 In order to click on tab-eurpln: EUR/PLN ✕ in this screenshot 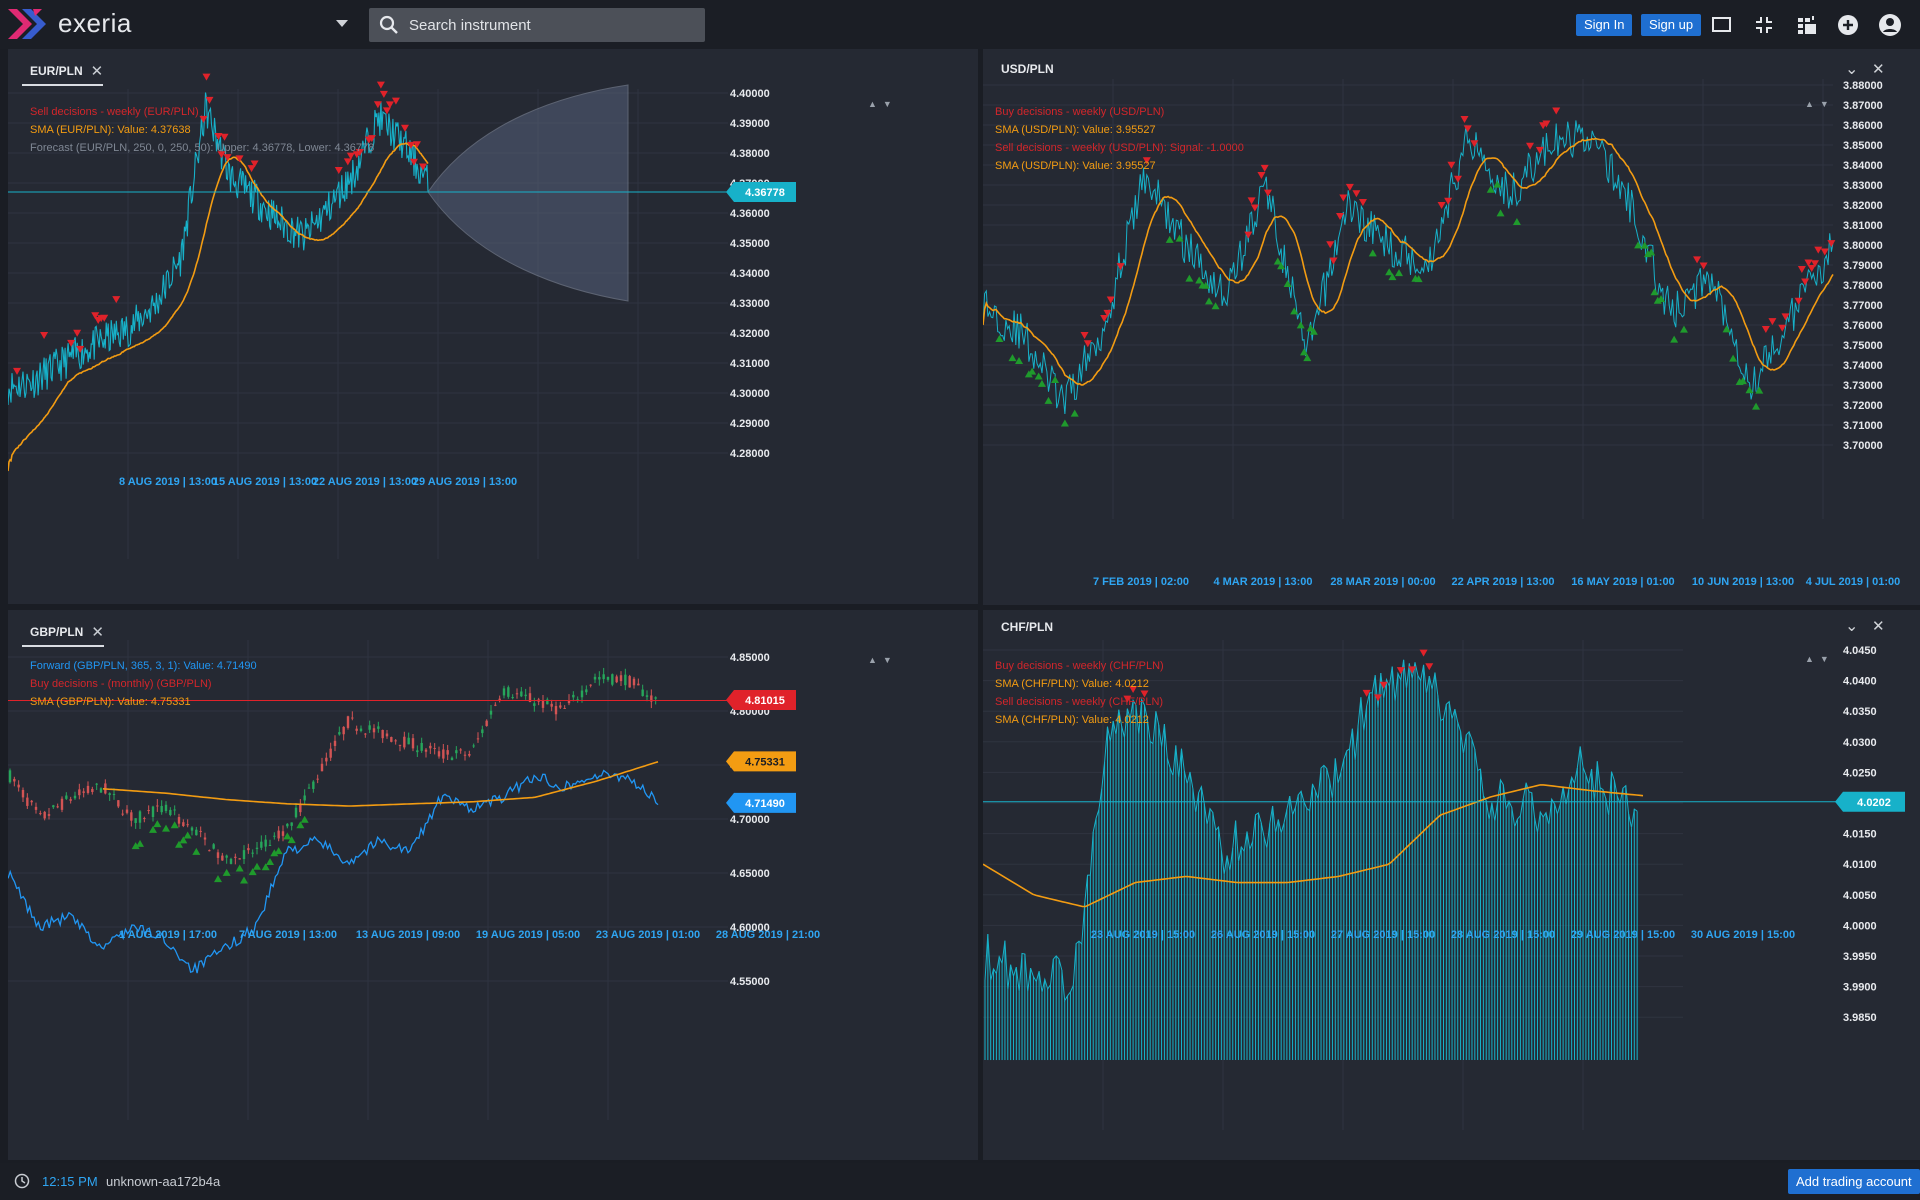, I will do `click(63, 72)`.